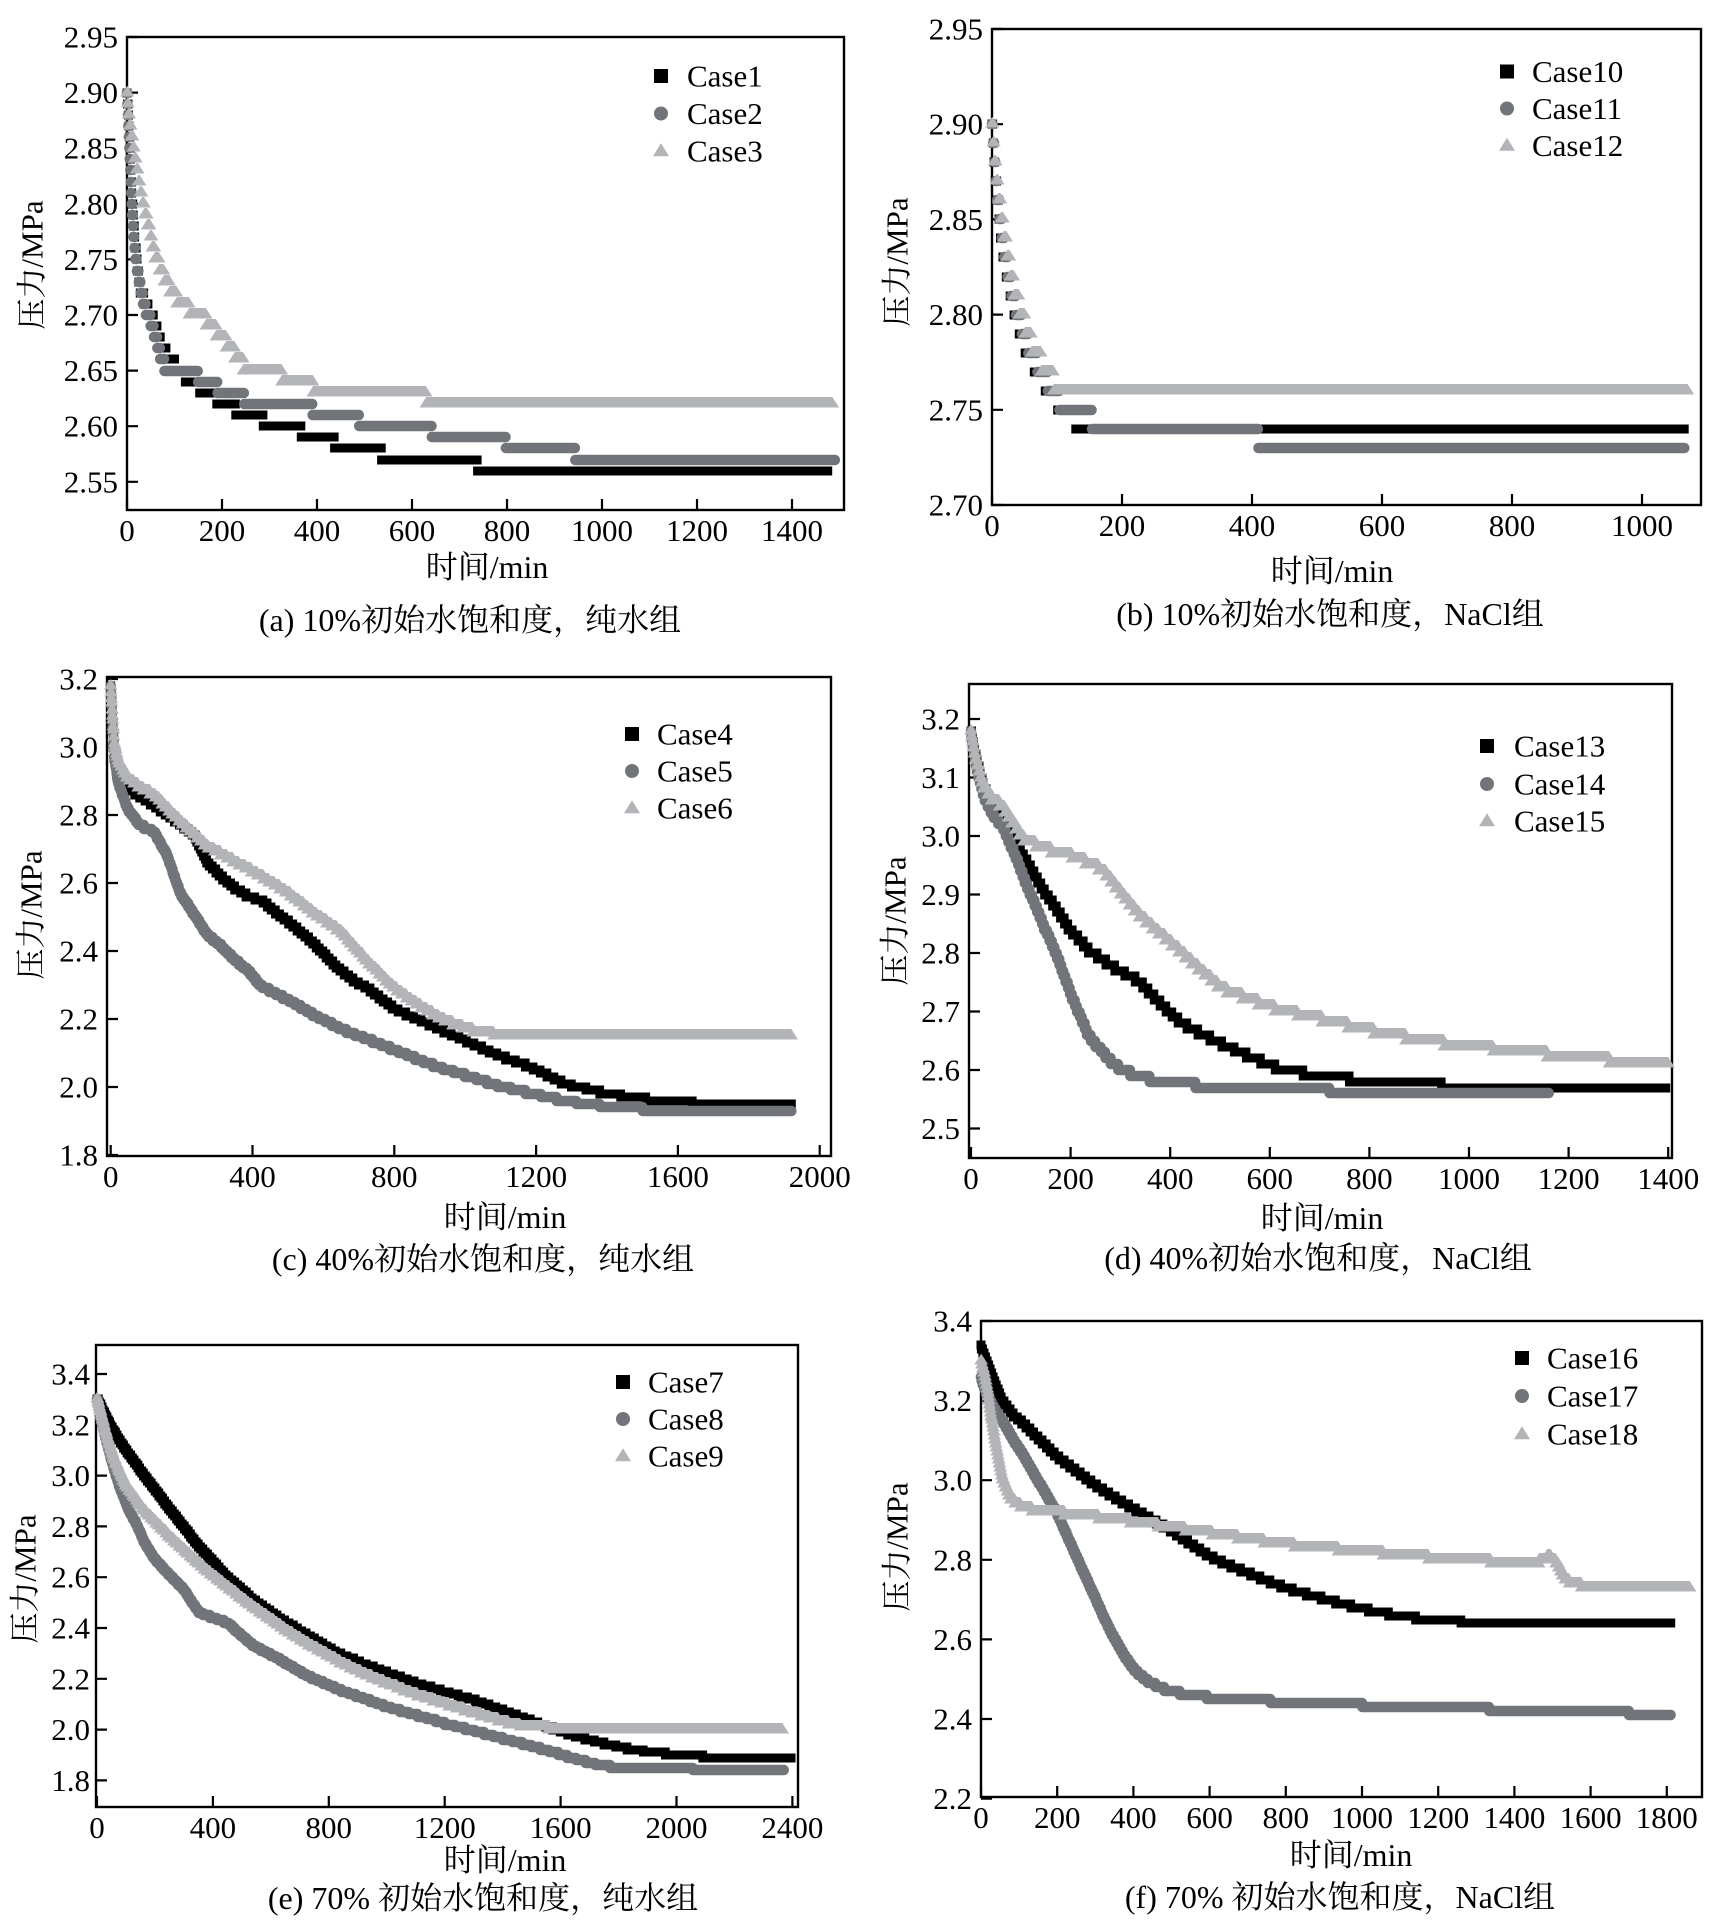 The image size is (1722, 1929). Describe the element at coordinates (91, 426) in the screenshot. I see `svg-text: 2.60` at that location.